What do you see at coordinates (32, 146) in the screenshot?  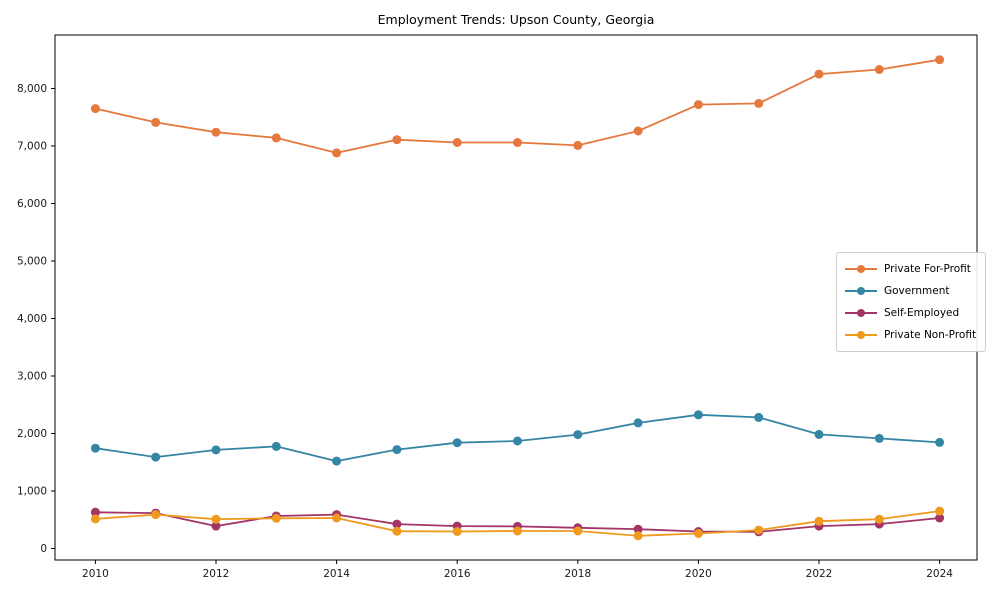 I see `y-tick-label: 7,000` at bounding box center [32, 146].